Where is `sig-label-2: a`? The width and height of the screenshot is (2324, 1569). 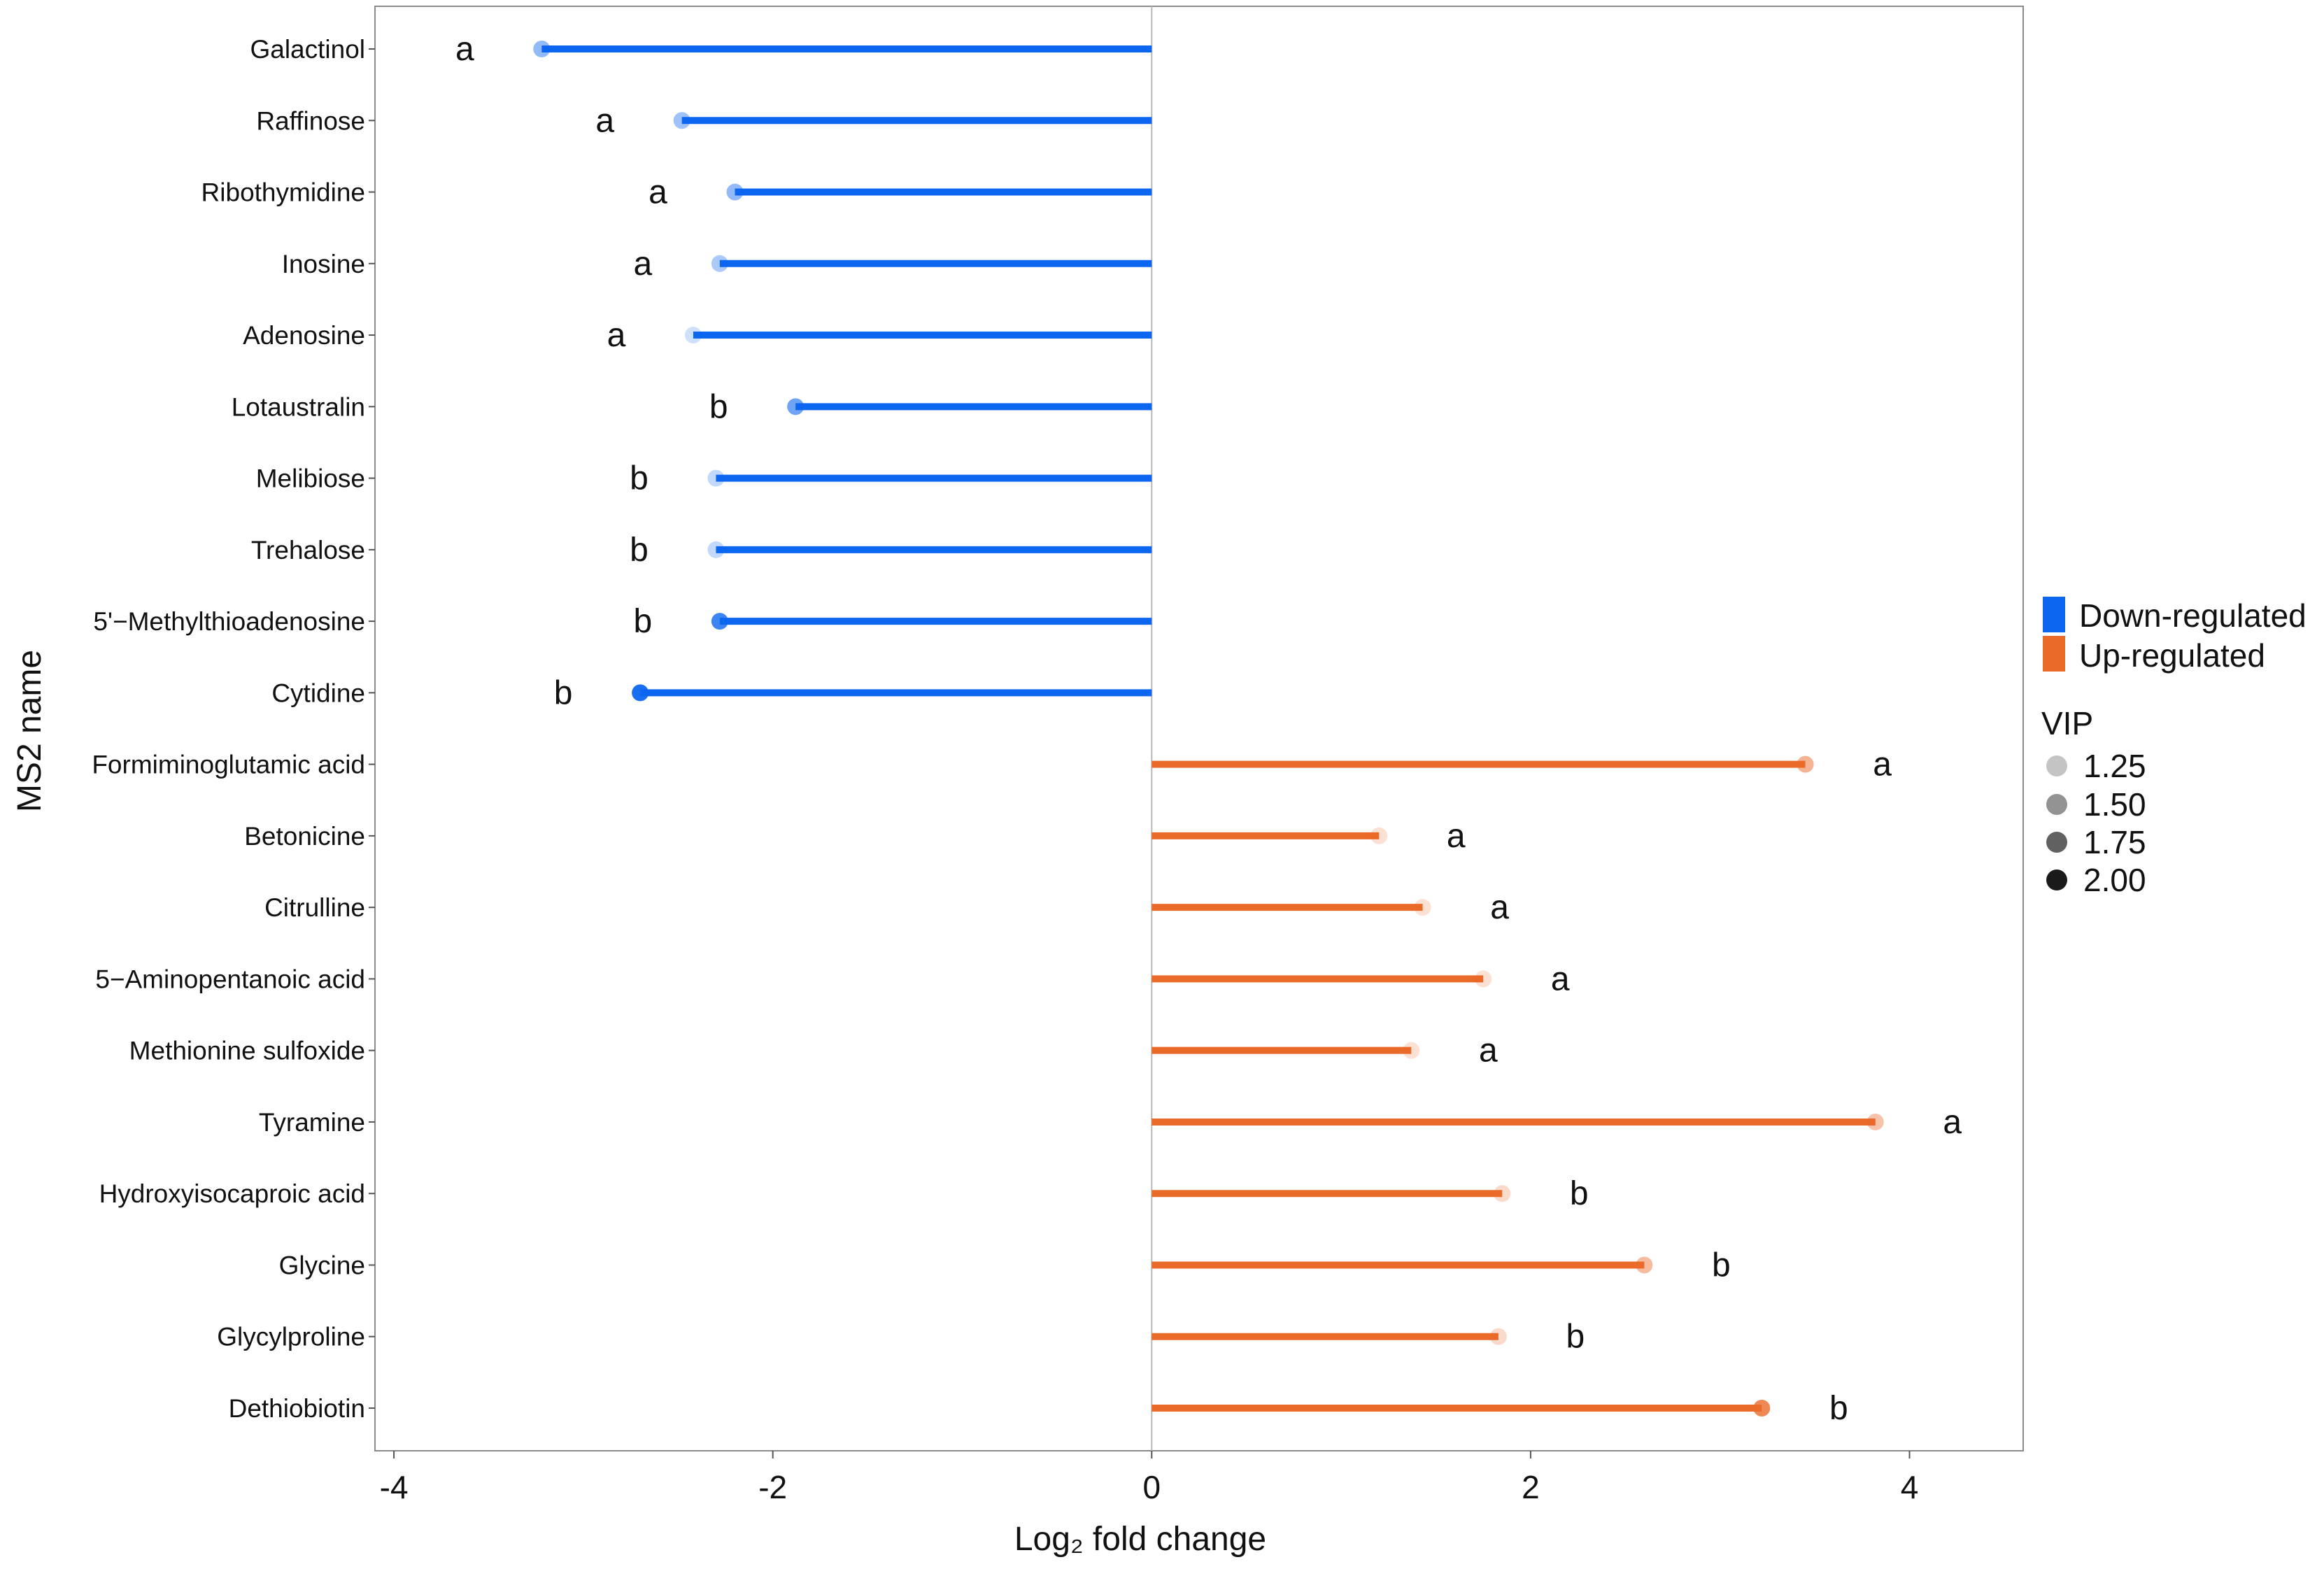
sig-label-2: a is located at coordinates (658, 192).